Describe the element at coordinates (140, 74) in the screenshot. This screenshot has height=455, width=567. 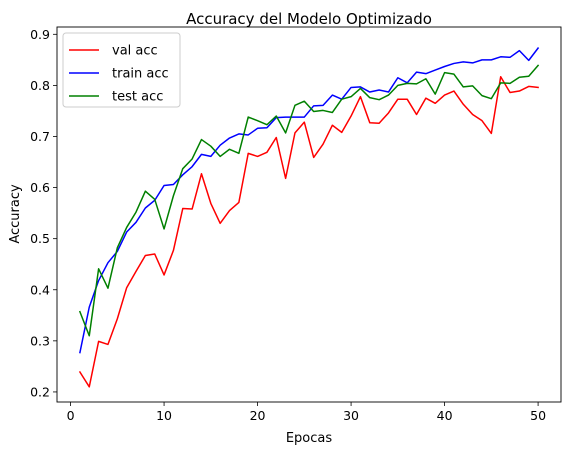
I see `legend-label: train acc` at that location.